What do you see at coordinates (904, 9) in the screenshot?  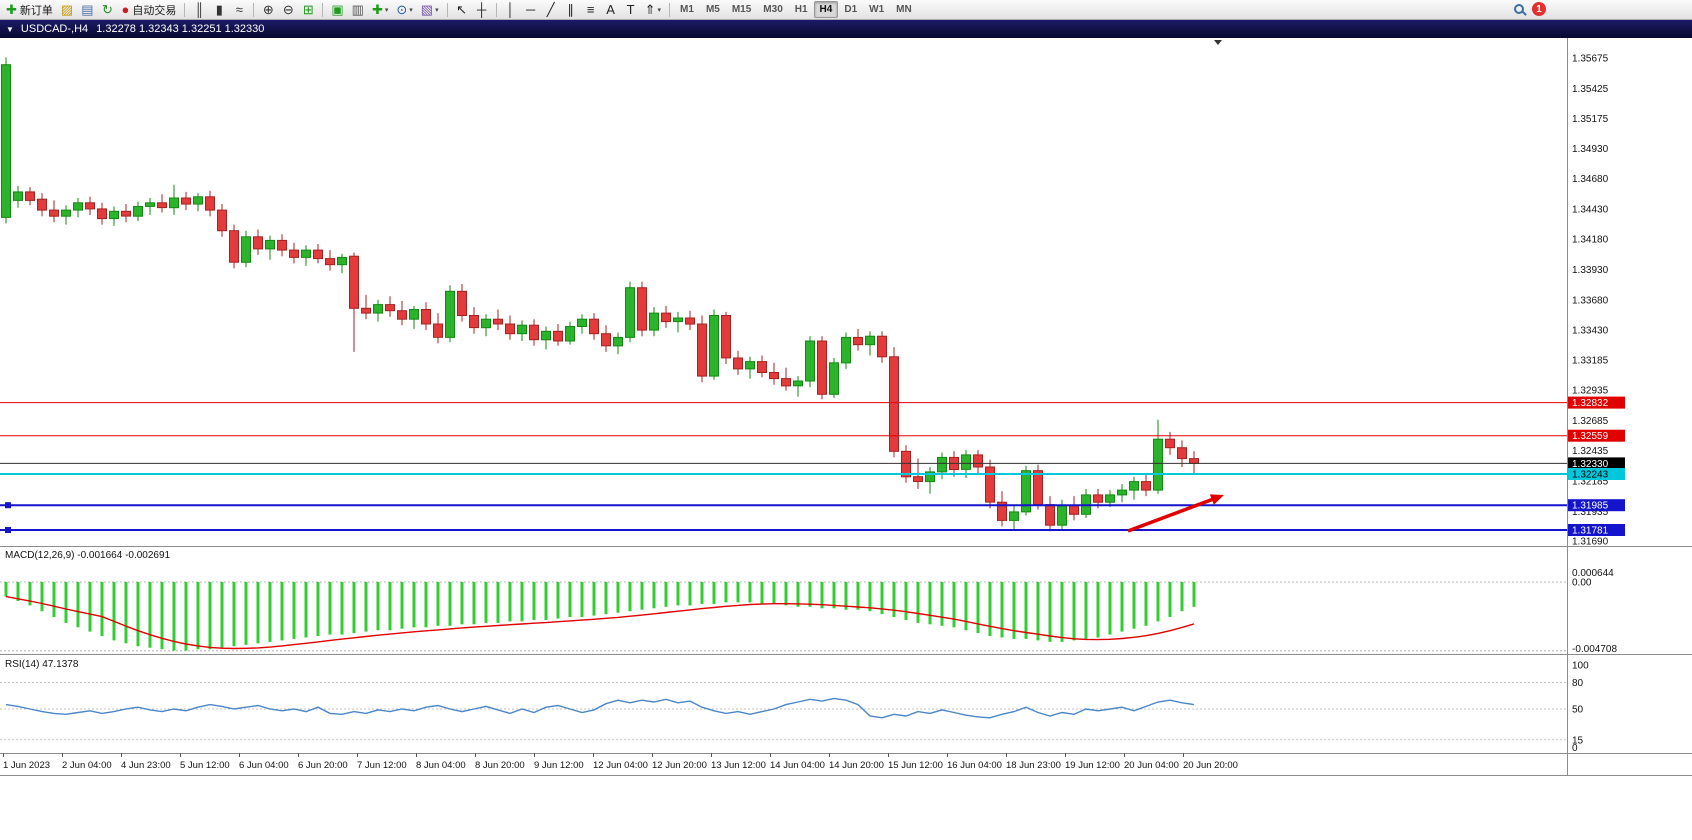 I see `timeframe-mn-button: MN` at bounding box center [904, 9].